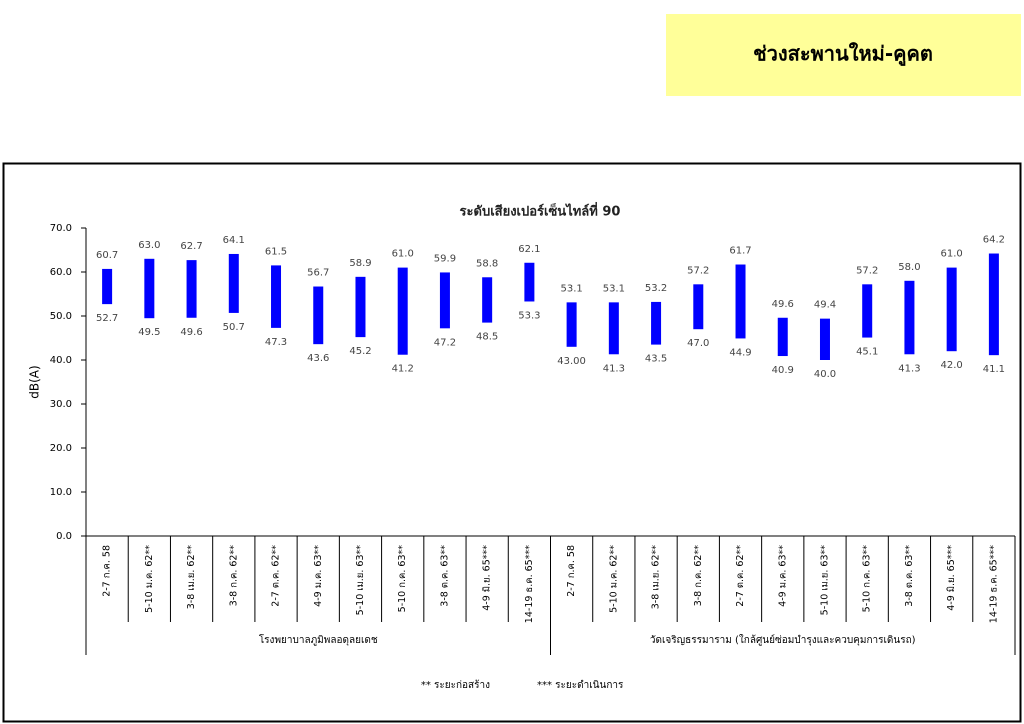 This screenshot has width=1024, height=724. I want to click on y-axis-label: dB(A), so click(35, 381).